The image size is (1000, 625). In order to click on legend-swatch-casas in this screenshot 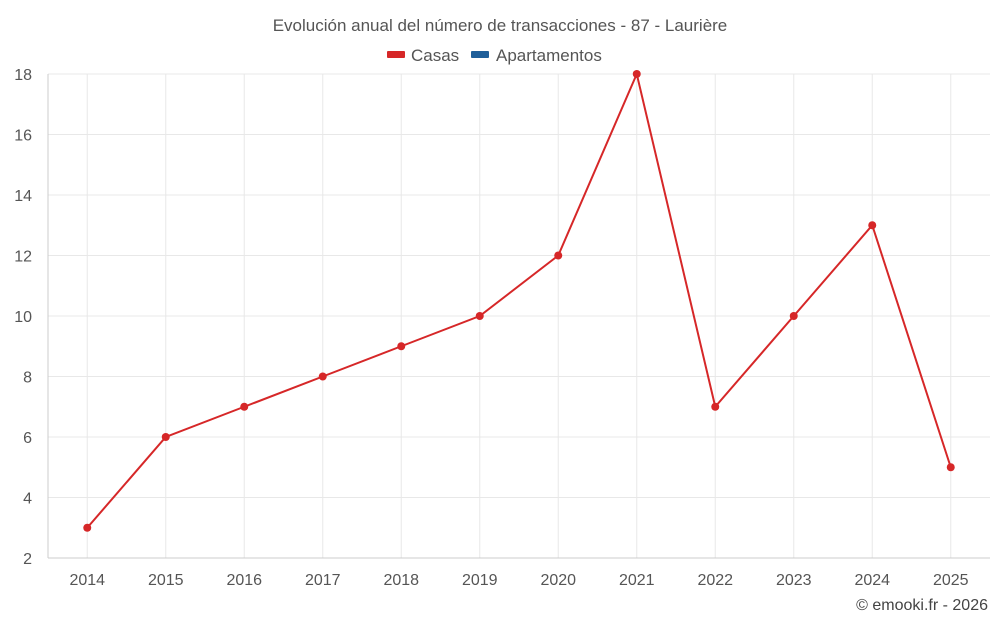, I will do `click(396, 54)`.